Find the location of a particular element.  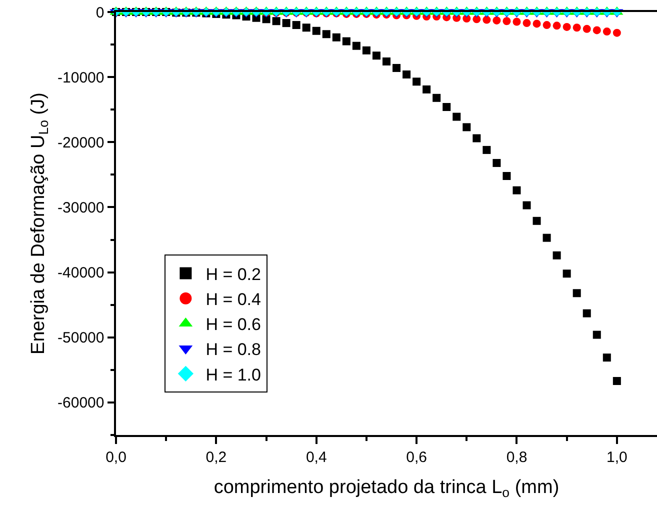

legend-label: H = 0.2 is located at coordinates (233, 274).